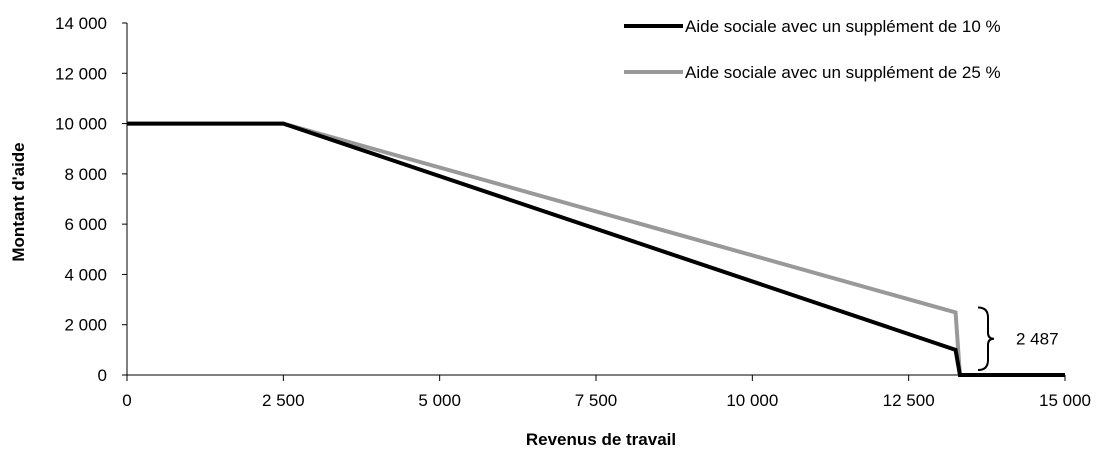 The width and height of the screenshot is (1101, 452). What do you see at coordinates (843, 26) in the screenshot?
I see `legend-label-1: Aide sociale avec un supplément de 10 %` at bounding box center [843, 26].